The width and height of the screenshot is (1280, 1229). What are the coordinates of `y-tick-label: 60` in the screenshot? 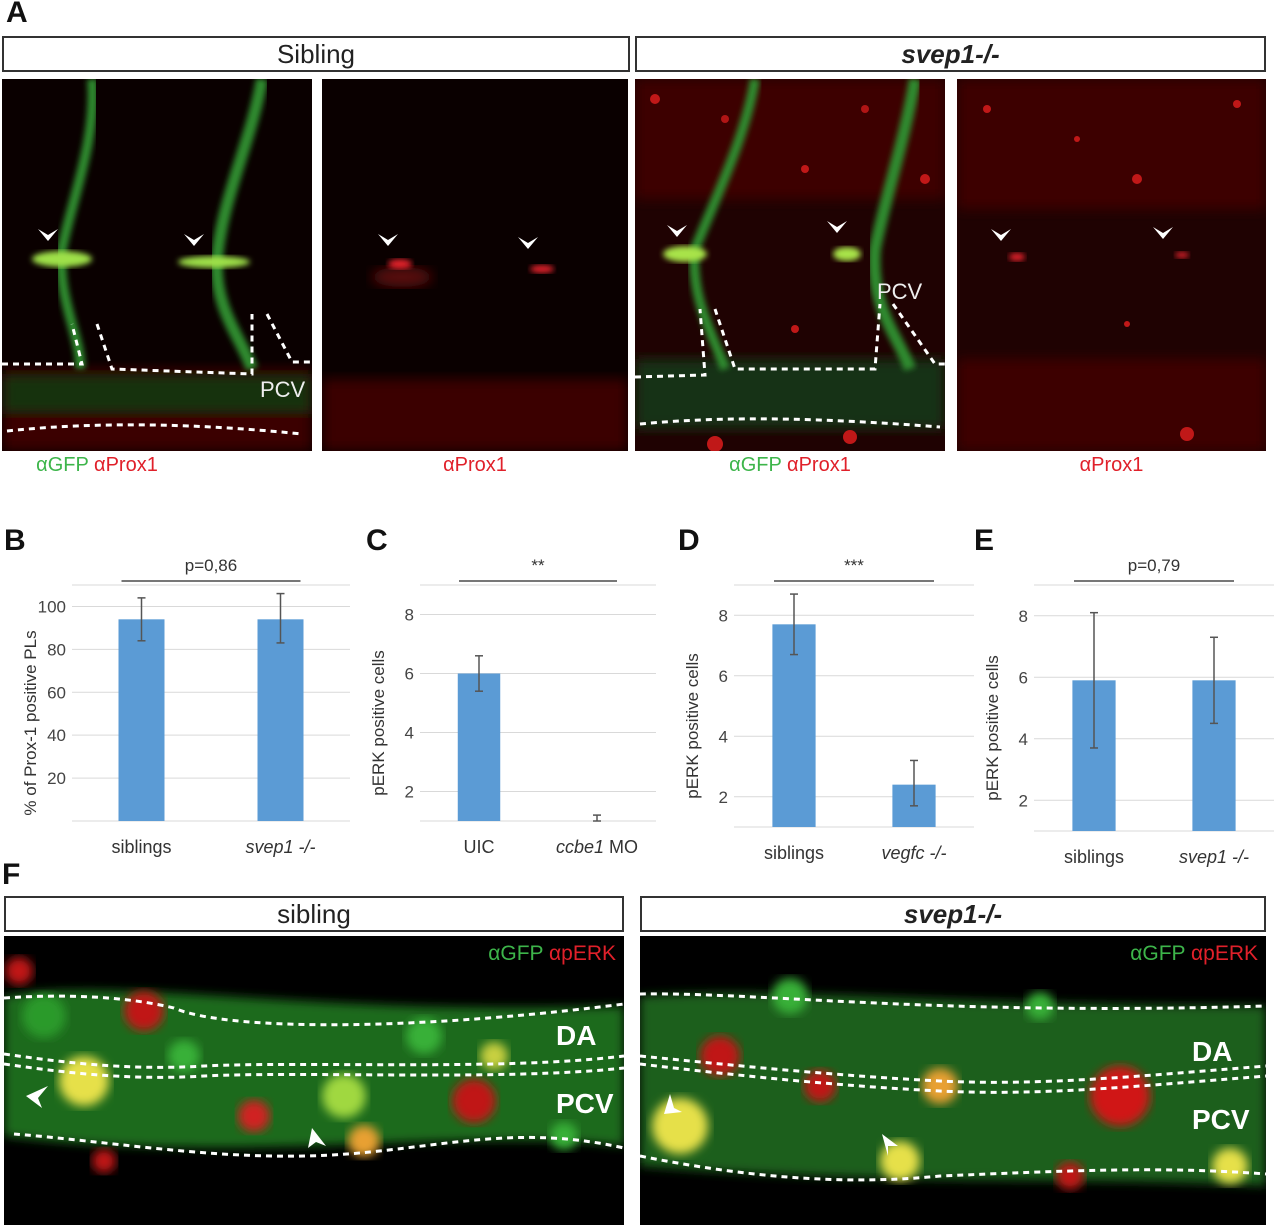 It's located at (56, 692).